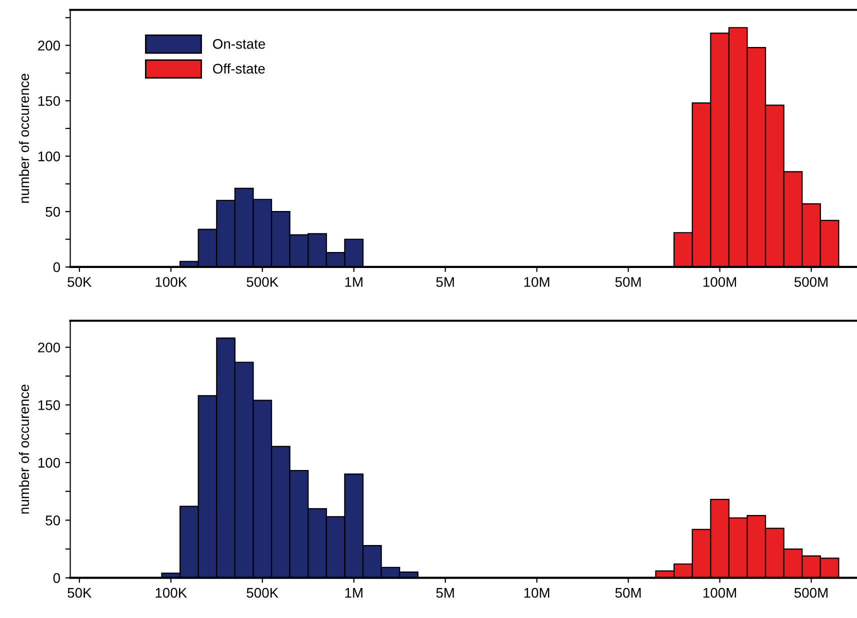  What do you see at coordinates (239, 68) in the screenshot?
I see `legend-label: Off-state` at bounding box center [239, 68].